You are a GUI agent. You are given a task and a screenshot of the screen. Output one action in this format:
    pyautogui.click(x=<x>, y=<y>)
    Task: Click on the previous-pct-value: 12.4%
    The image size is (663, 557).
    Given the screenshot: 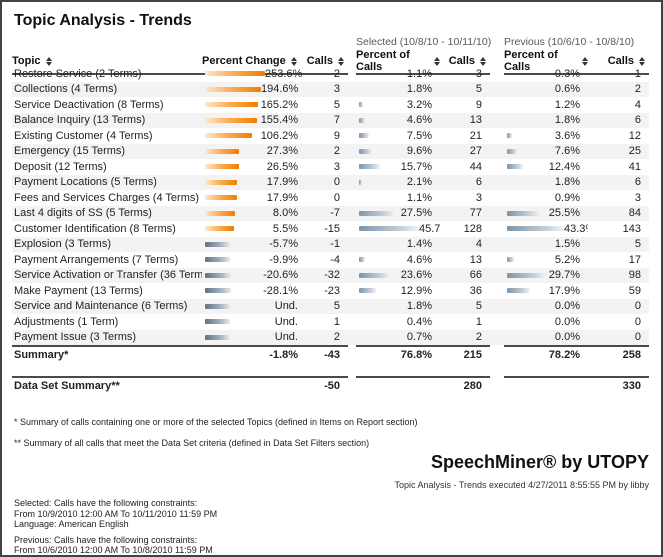 What is the action you would take?
    pyautogui.click(x=564, y=166)
    